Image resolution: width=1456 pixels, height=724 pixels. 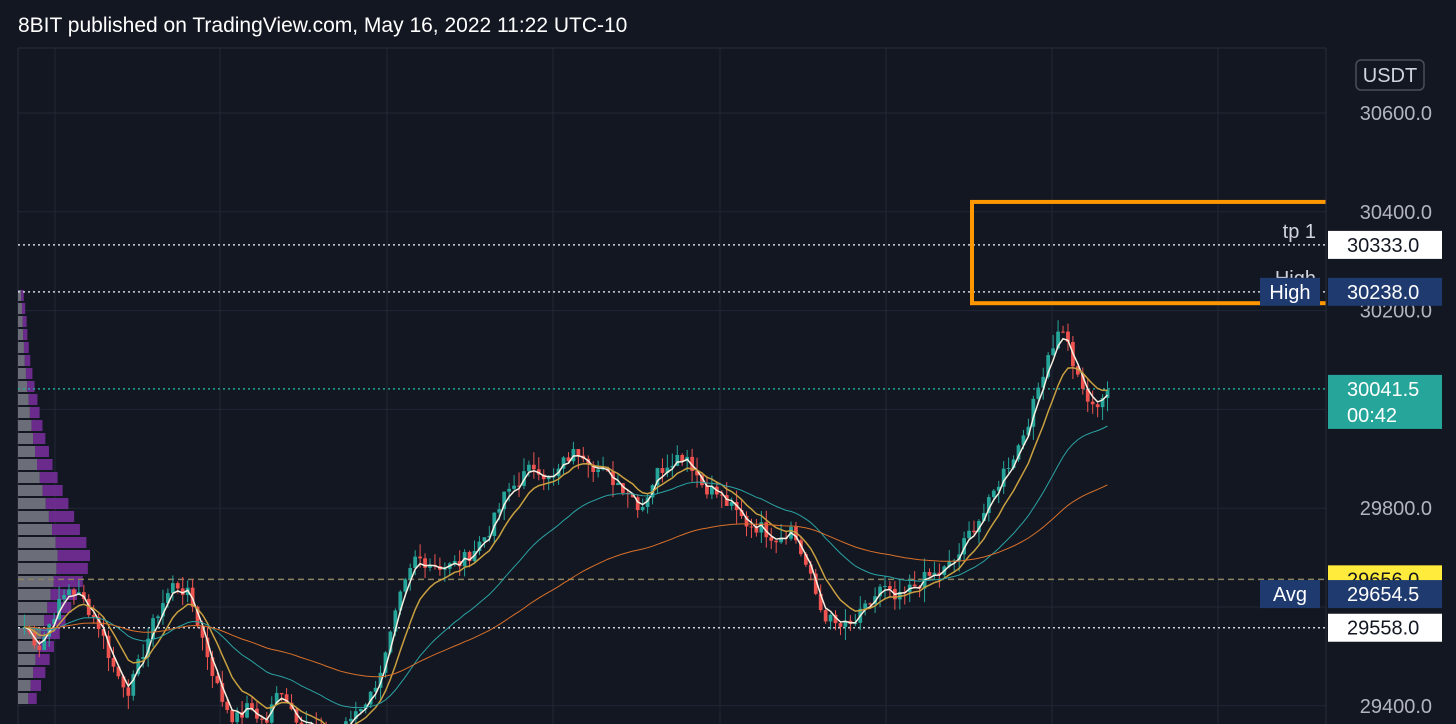 I want to click on price-axis-tick-label: 30200.0, so click(x=1396, y=312).